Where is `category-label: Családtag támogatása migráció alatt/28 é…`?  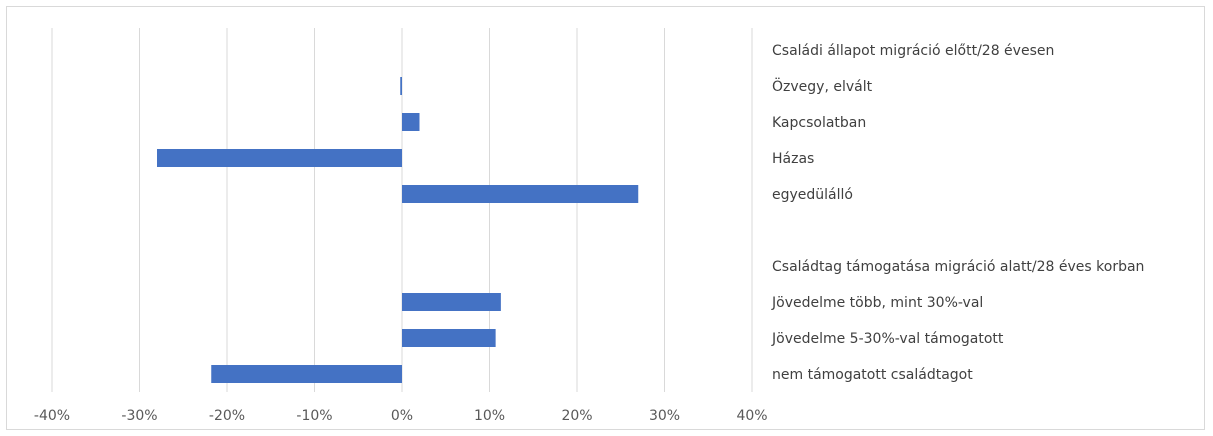 category-label: Családtag támogatása migráció alatt/28 é… is located at coordinates (958, 267).